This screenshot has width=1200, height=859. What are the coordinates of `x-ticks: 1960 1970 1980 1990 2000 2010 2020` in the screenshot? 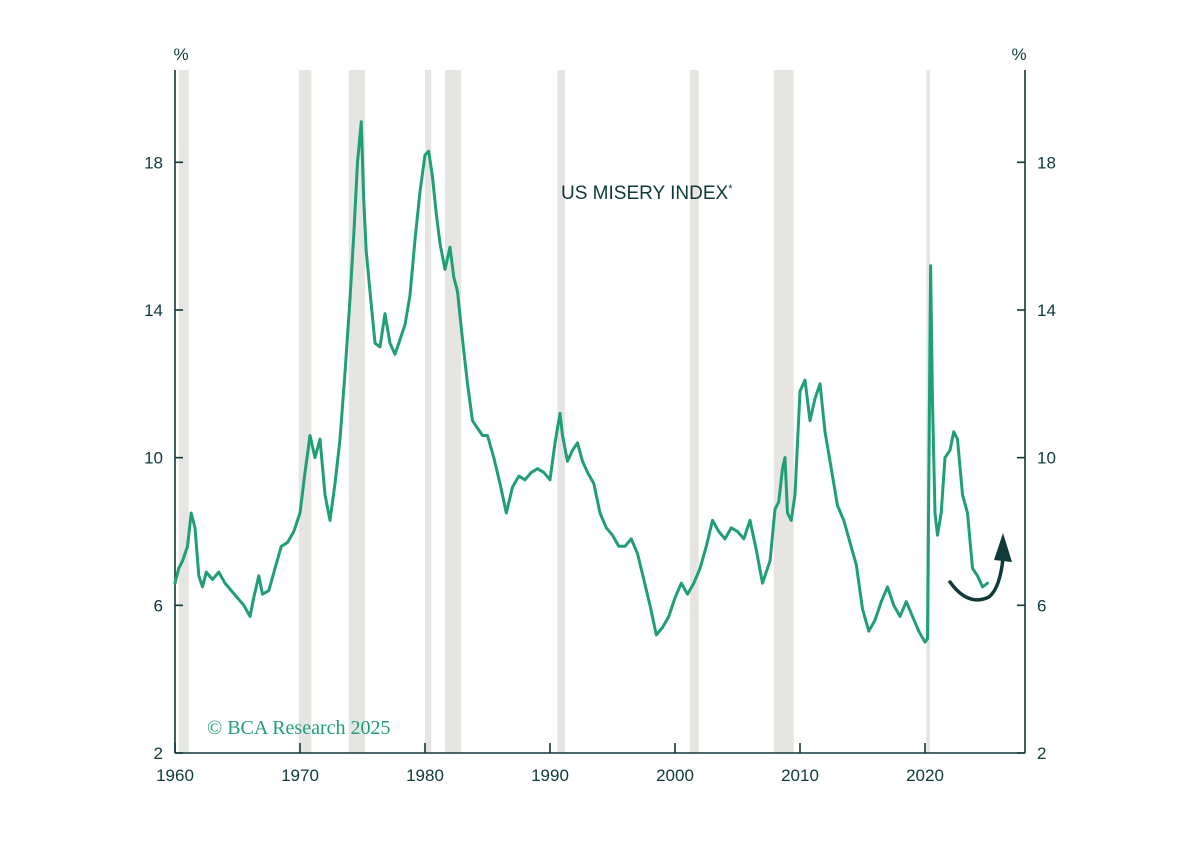 It's located at (550, 764).